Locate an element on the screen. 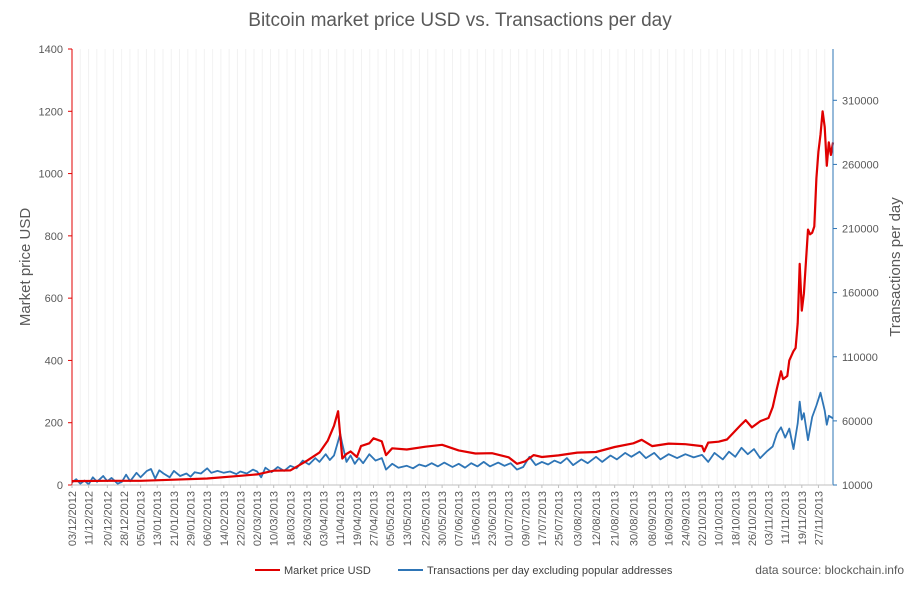  x-tick-label: 28/12/2012 is located at coordinates (125, 518).